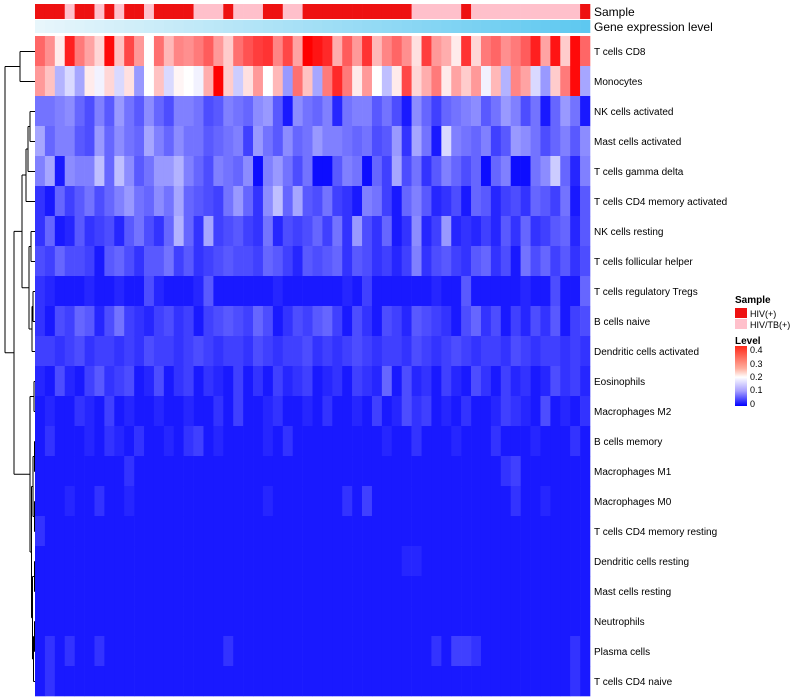 The height and width of the screenshot is (700, 800). I want to click on row-label: Macrophages M1, so click(633, 472).